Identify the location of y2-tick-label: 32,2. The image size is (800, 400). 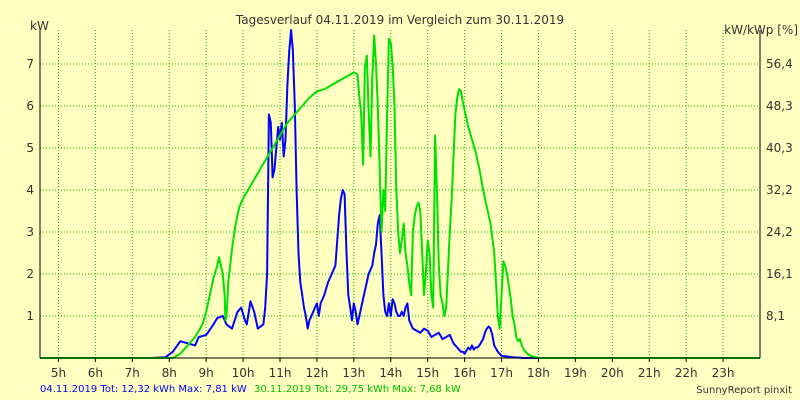
(779, 190).